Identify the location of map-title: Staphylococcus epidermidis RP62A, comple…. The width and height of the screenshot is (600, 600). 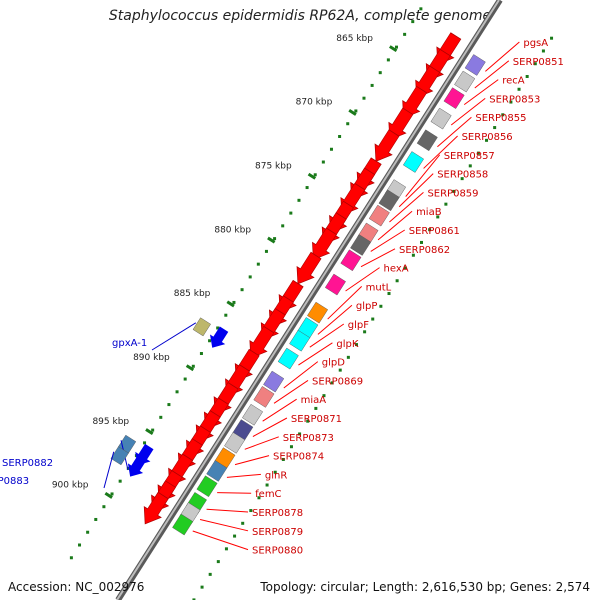
(300, 16).